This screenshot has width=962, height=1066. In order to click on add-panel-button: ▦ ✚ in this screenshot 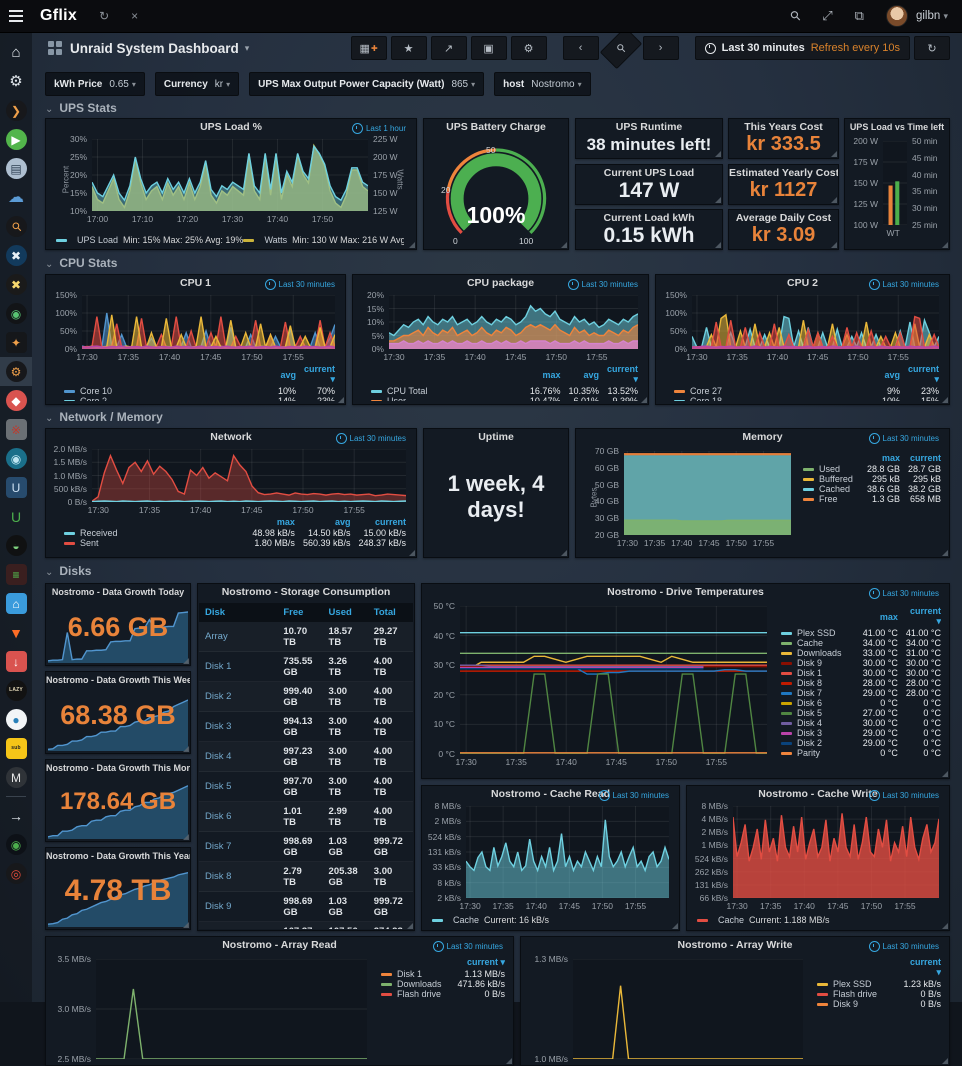, I will do `click(368, 48)`.